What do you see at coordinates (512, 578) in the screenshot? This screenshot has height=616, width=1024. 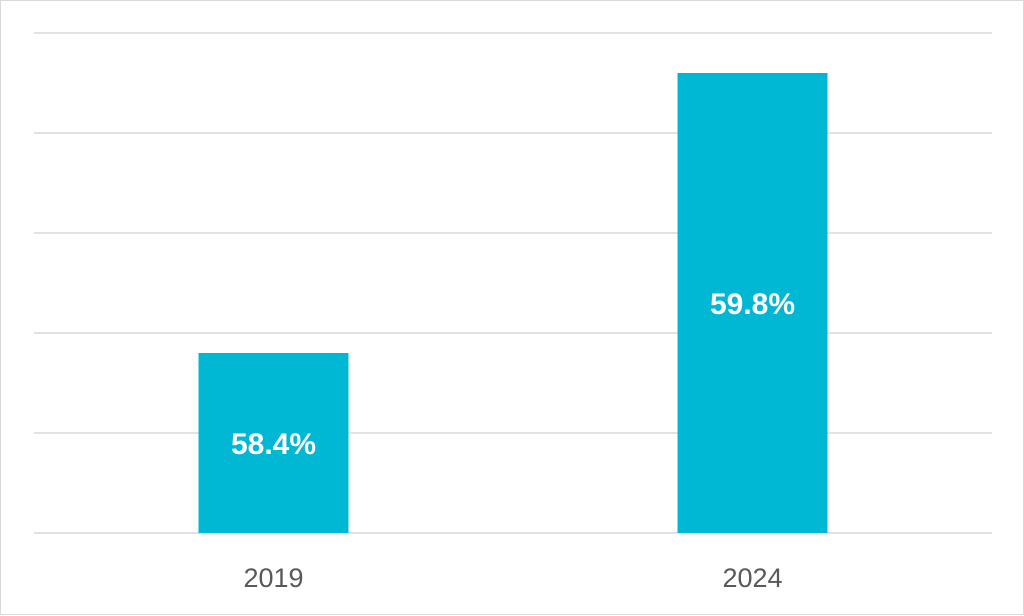 I see `x-axis-tick-labels: 2019 2024` at bounding box center [512, 578].